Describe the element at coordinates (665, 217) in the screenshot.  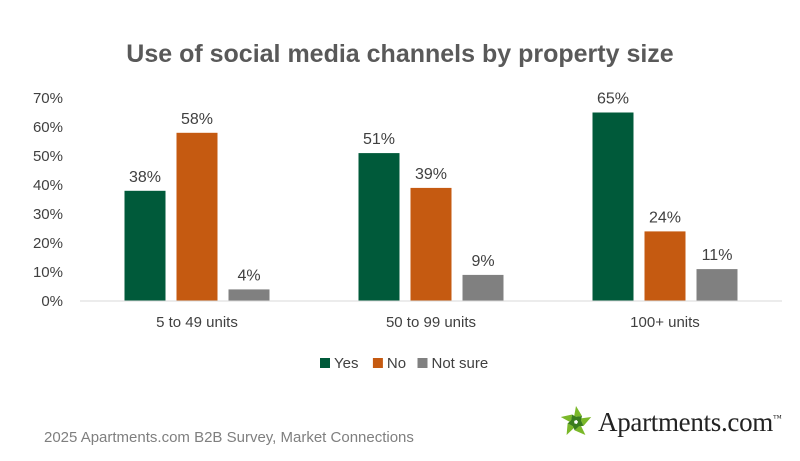
I see `data-label: 24%` at that location.